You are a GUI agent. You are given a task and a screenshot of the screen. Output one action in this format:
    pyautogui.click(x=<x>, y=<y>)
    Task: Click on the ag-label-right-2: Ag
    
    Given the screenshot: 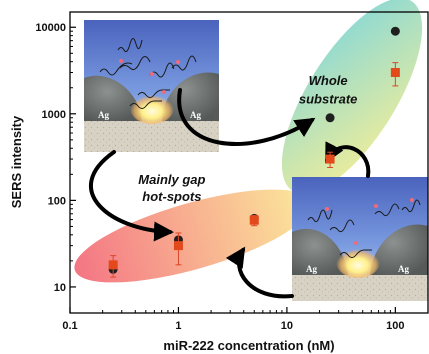 What is the action you would take?
    pyautogui.click(x=403, y=269)
    